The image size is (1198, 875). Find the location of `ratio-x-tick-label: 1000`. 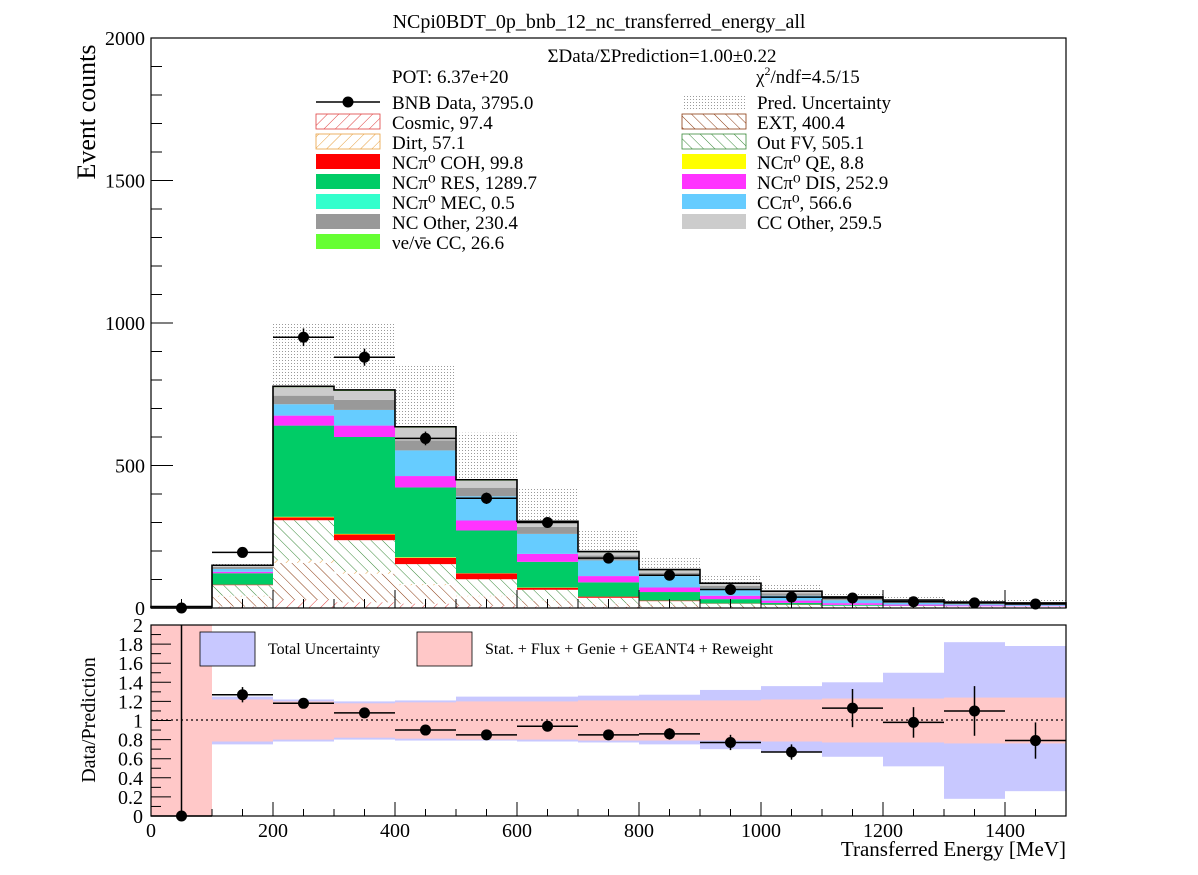

ratio-x-tick-label: 1000 is located at coordinates (761, 831).